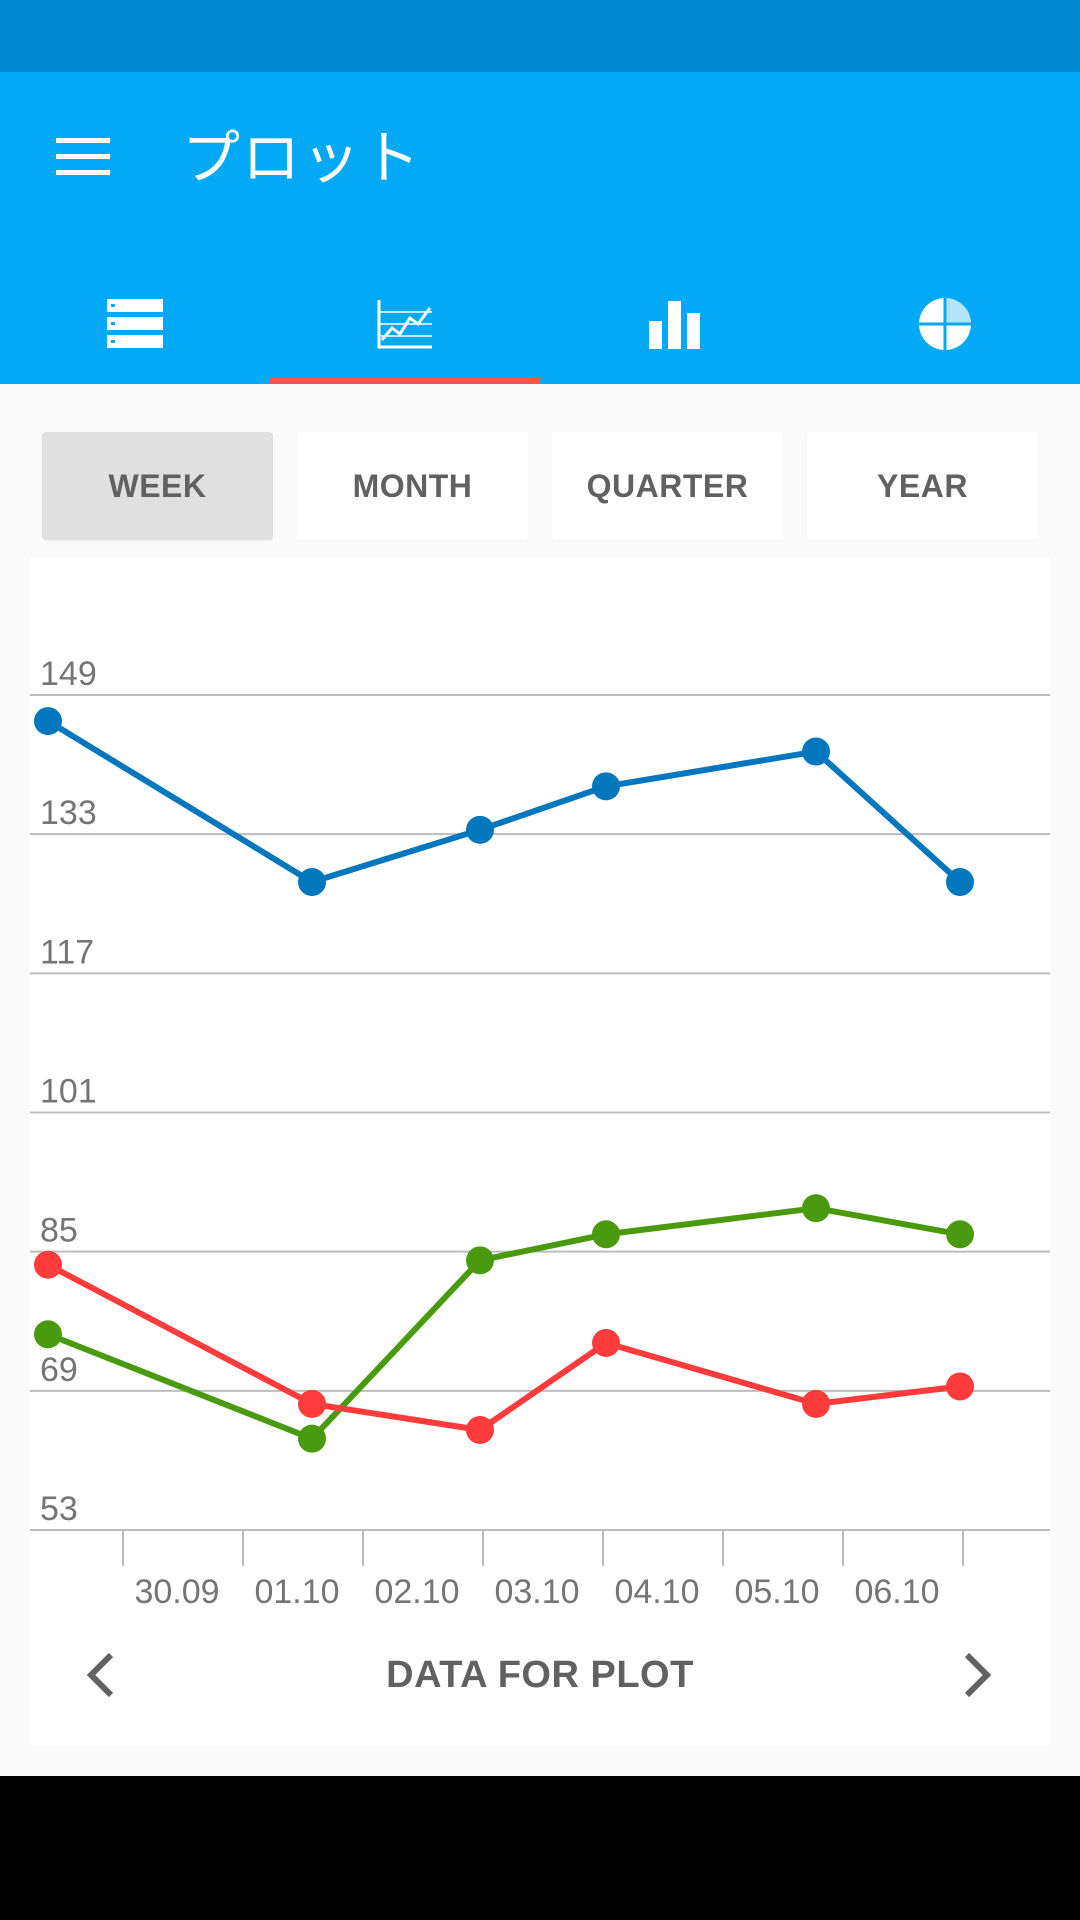 The width and height of the screenshot is (1080, 1920). I want to click on app-title: プロット, so click(302, 158).